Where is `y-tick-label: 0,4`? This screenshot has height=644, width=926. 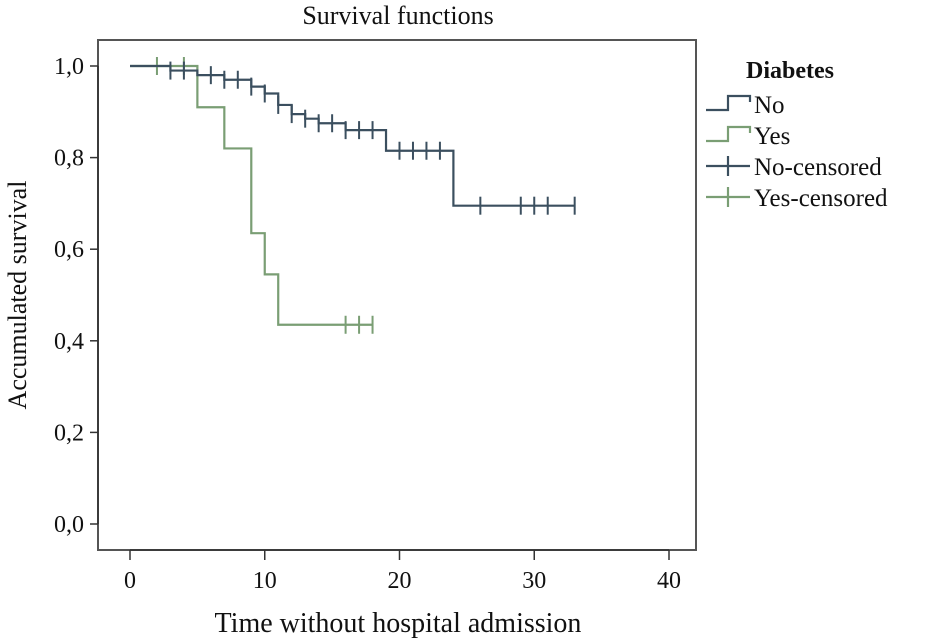 y-tick-label: 0,4 is located at coordinates (69, 342).